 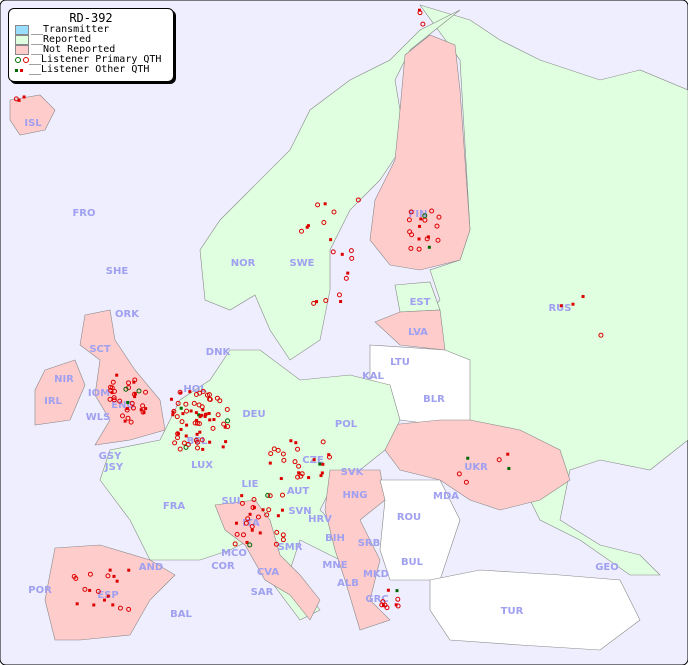 I want to click on country-label-sct: SCT, so click(x=100, y=349).